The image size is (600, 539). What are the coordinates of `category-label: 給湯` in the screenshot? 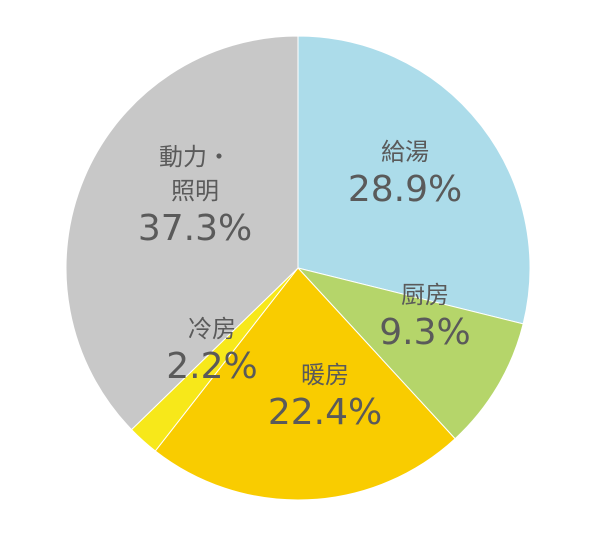 It's located at (405, 152).